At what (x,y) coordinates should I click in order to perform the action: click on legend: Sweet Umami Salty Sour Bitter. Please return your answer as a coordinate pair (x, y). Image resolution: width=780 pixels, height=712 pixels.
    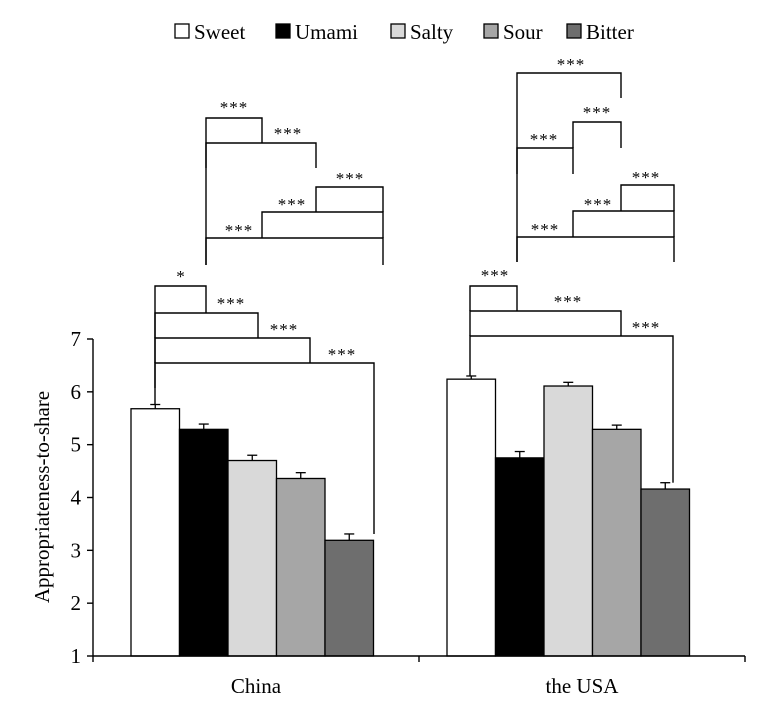
    Looking at the image, I should click on (404, 32).